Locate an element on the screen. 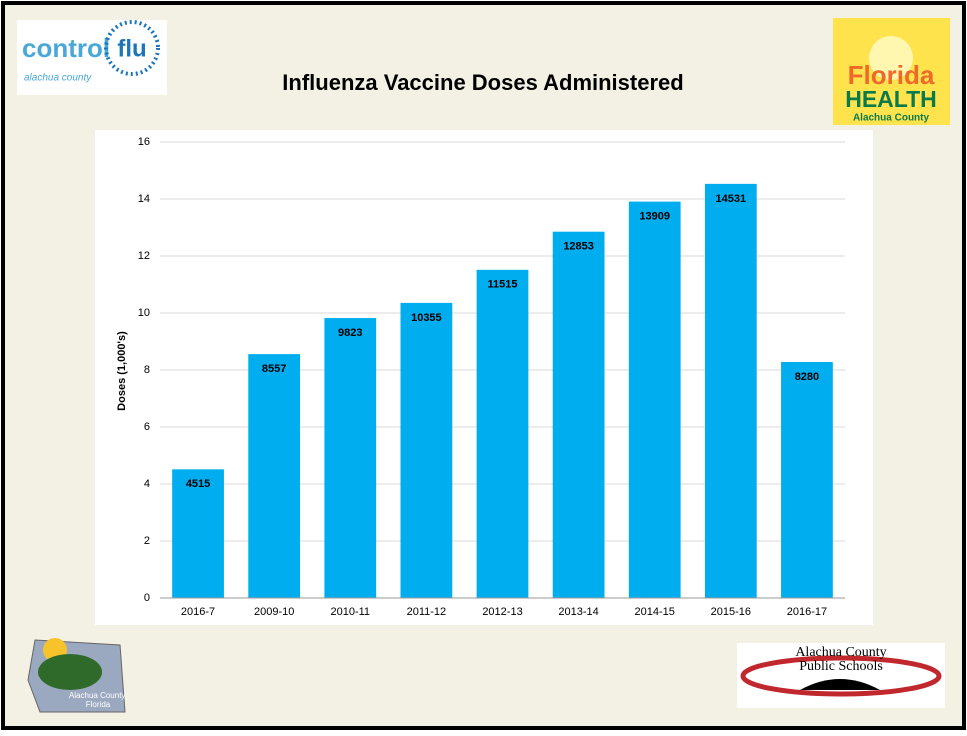 The width and height of the screenshot is (967, 736). logo-text: Alachua County, is located at coordinates (98, 695).